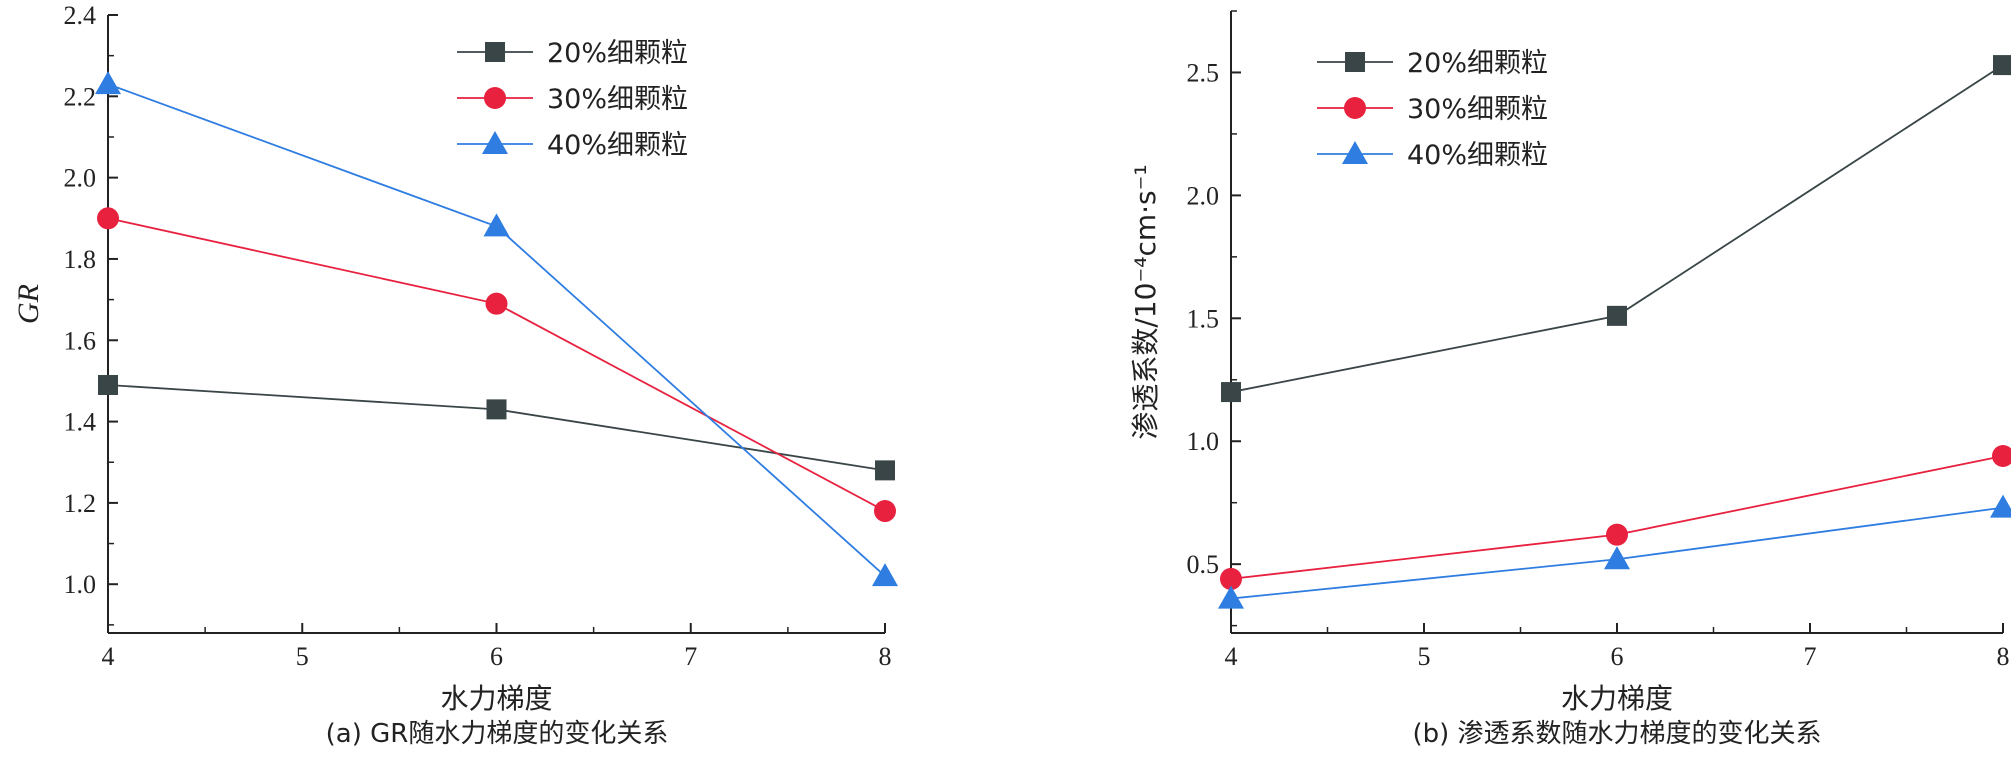 This screenshot has height=764, width=2011. Describe the element at coordinates (1203, 318) in the screenshot. I see `y-tick-label: 1.5` at that location.